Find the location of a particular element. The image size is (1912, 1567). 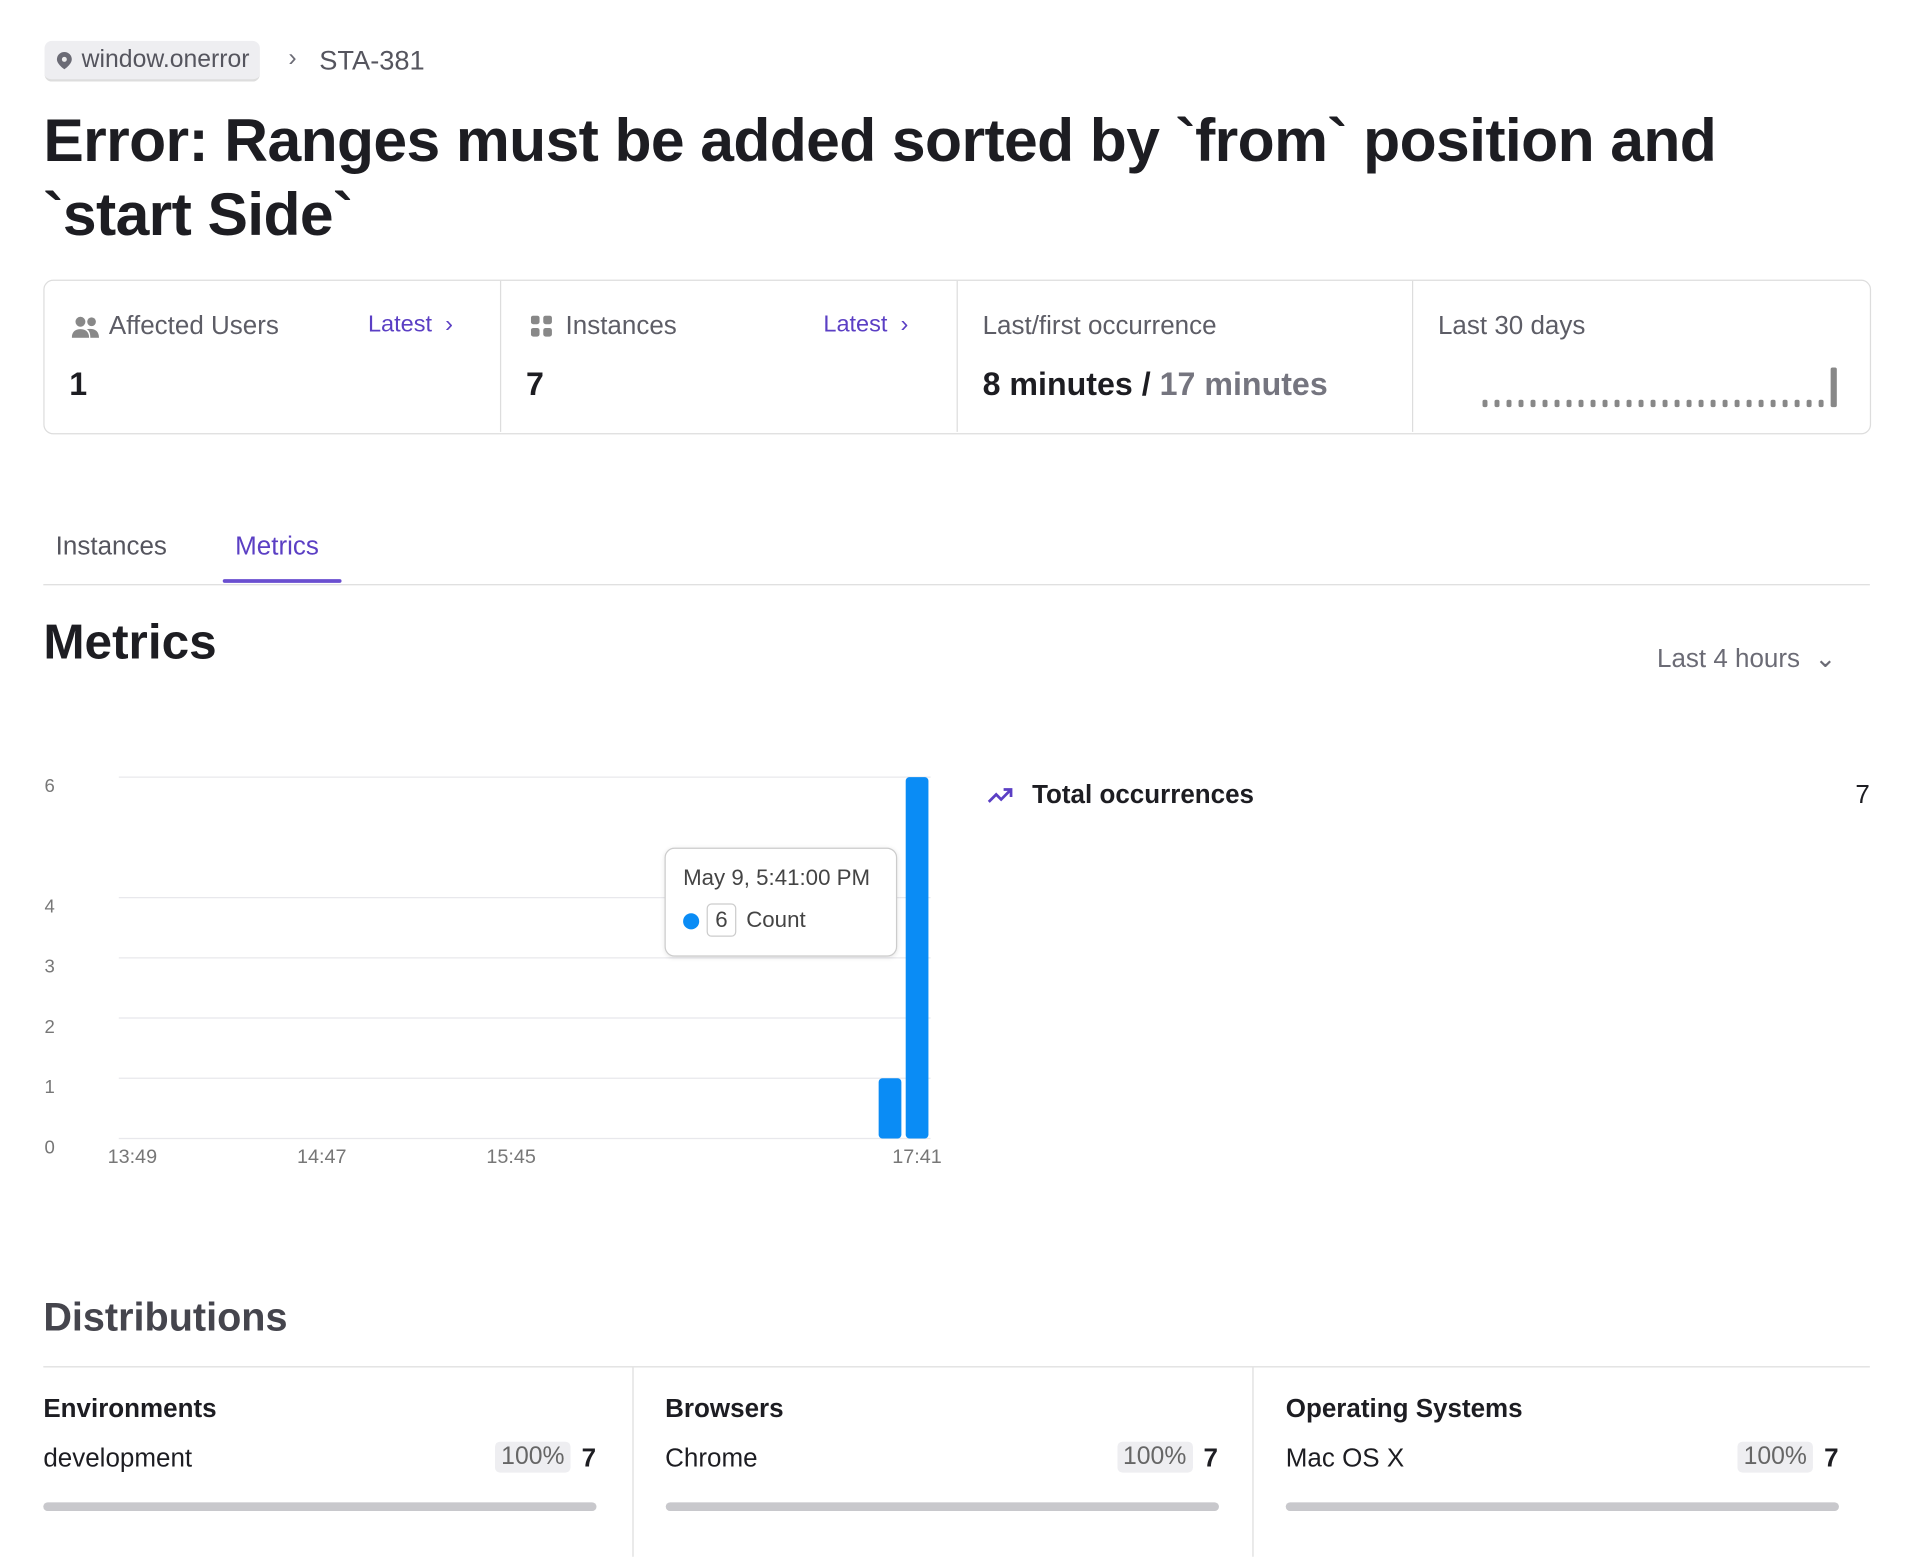

stat-card: Affected Users Latest › 1 is located at coordinates (272, 356).